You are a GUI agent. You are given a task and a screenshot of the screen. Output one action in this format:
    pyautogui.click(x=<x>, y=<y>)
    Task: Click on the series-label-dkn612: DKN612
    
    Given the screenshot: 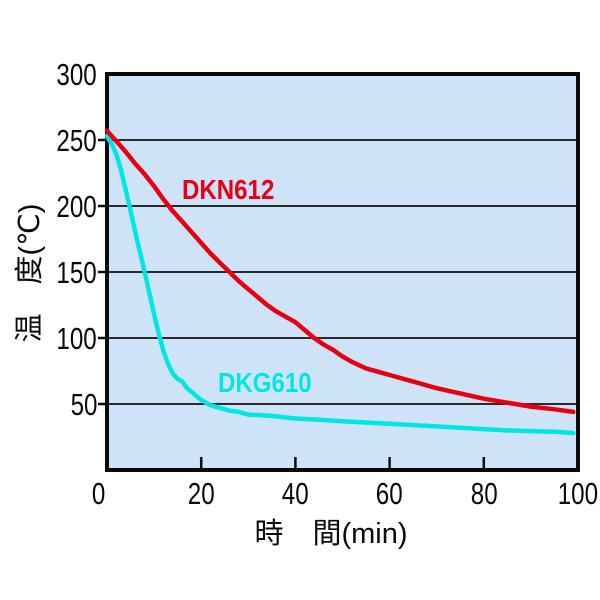 What is the action you would take?
    pyautogui.click(x=228, y=189)
    